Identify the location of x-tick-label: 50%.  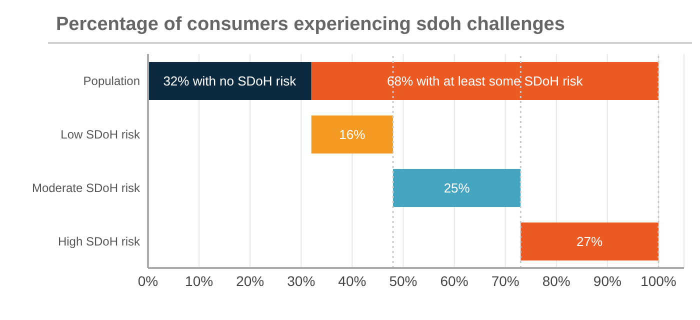
(403, 280).